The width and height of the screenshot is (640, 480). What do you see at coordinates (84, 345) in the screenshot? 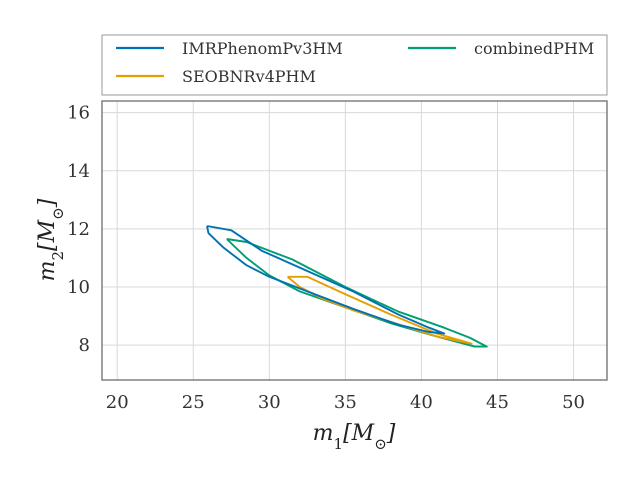
I see `y-tick-label: 8` at bounding box center [84, 345].